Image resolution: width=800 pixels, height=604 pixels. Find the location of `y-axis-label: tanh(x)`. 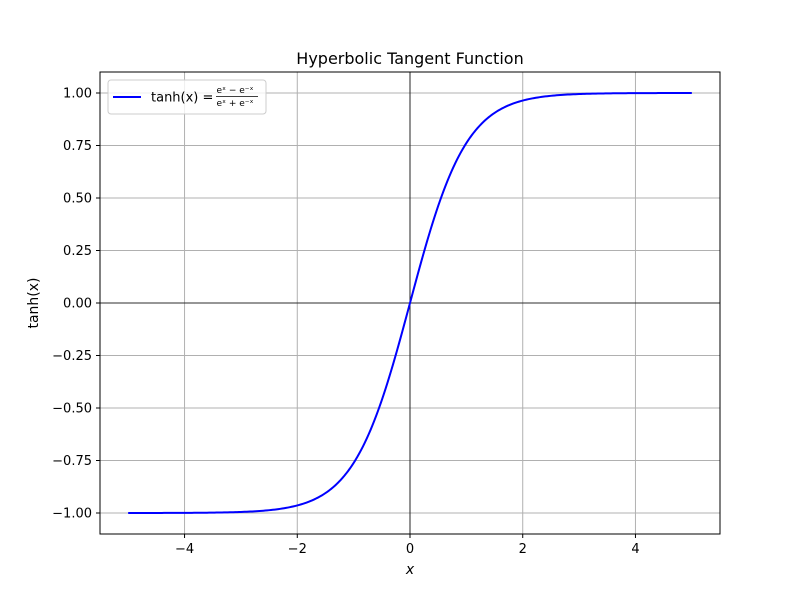

y-axis-label: tanh(x) is located at coordinates (34, 302).